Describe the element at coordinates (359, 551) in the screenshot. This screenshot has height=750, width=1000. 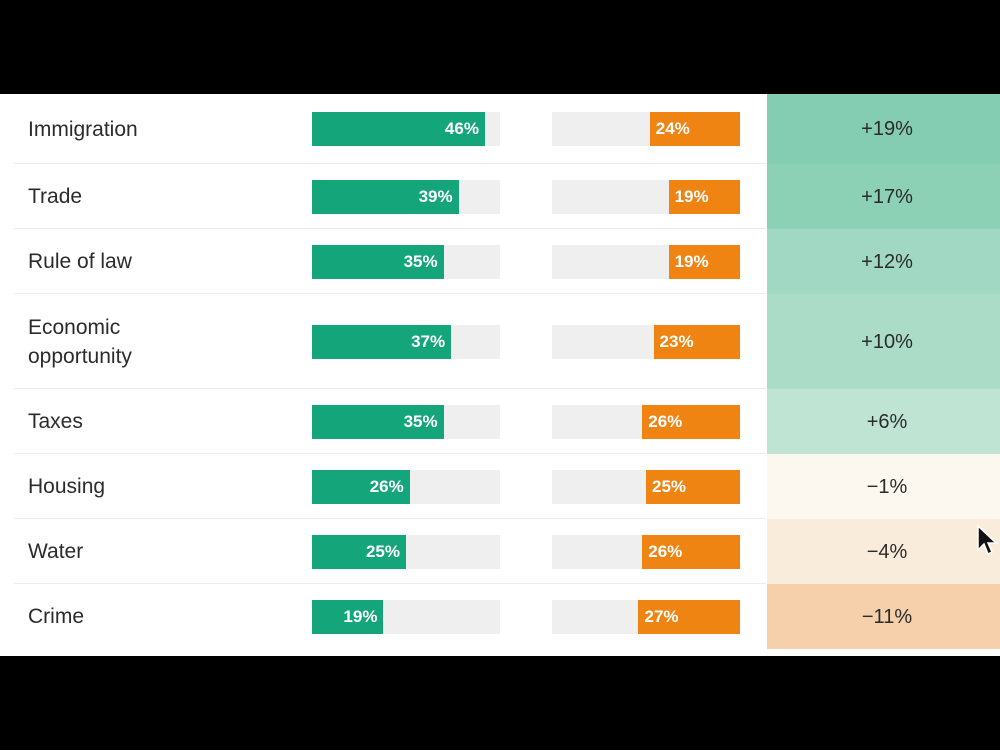
I see `bar-series-1: 25%` at that location.